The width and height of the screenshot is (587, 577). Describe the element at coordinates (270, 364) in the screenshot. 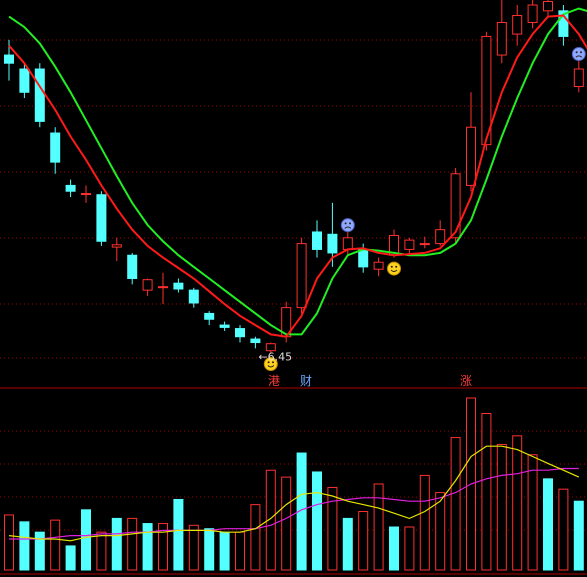

I see `smiley-icon` at that location.